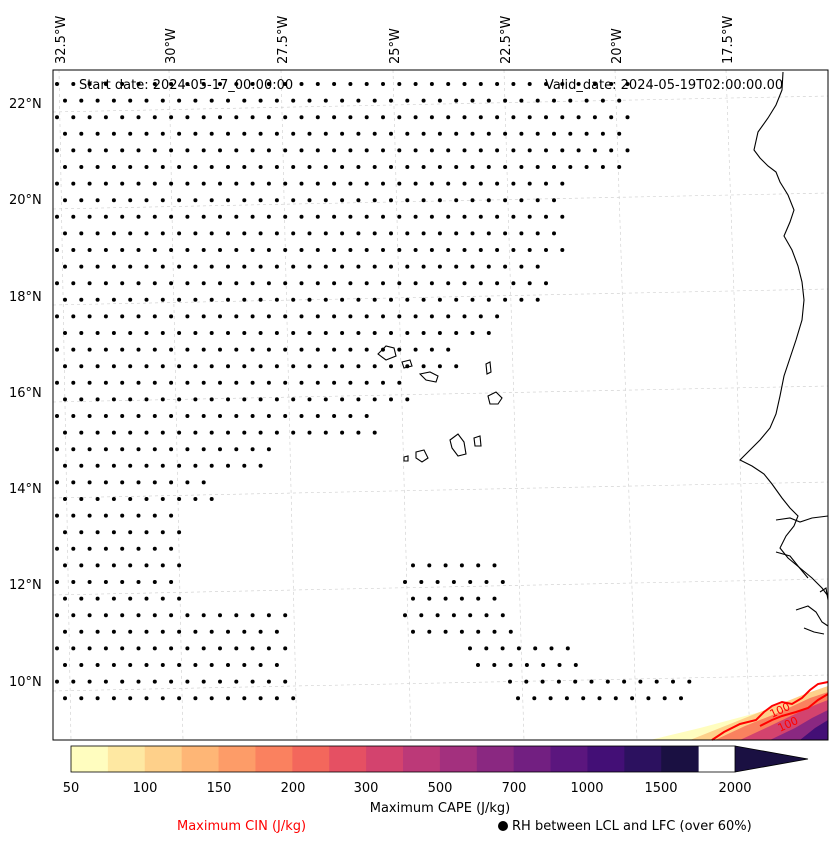 This screenshot has width=837, height=845. I want to click on colorbar-label: Maximum CAPE (J/kg), so click(440, 808).